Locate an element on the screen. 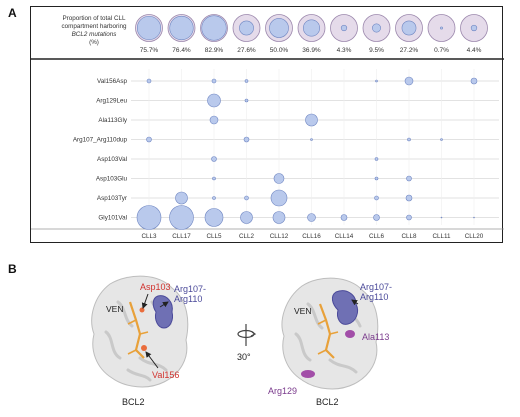  ala113-label: Ala113 is located at coordinates (375, 337).